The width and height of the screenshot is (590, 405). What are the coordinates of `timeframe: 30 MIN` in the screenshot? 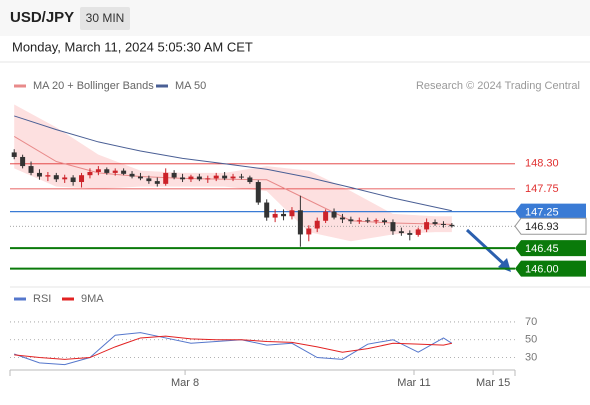 It's located at (105, 18).